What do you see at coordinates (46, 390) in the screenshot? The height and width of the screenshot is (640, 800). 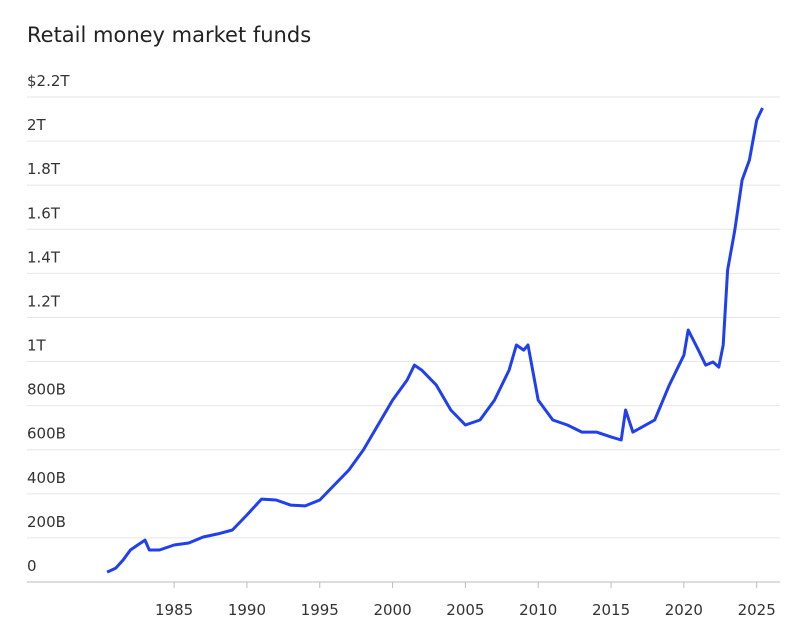 I see `y-tick-label: 800B` at bounding box center [46, 390].